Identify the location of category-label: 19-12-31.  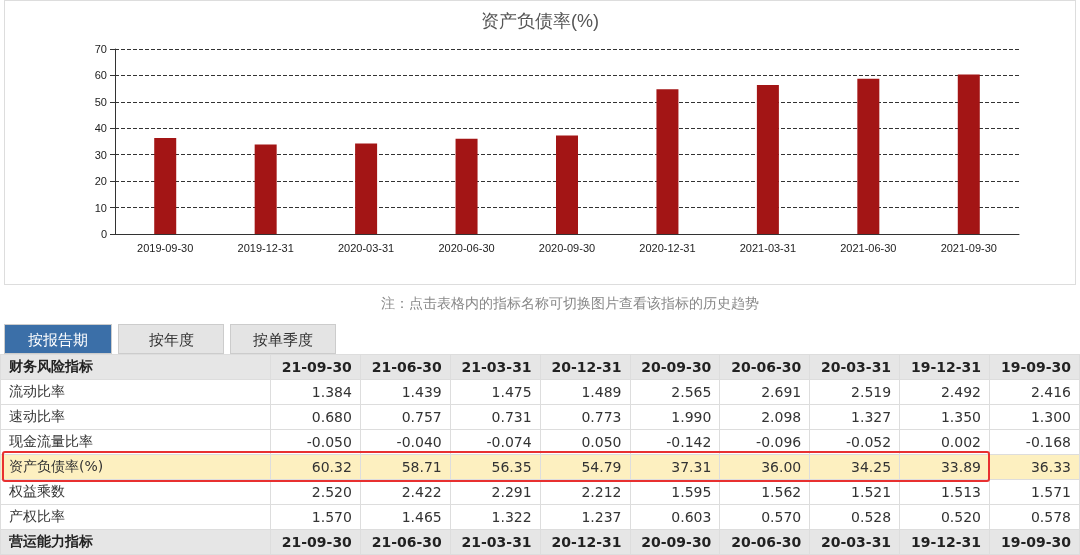
(944, 367).